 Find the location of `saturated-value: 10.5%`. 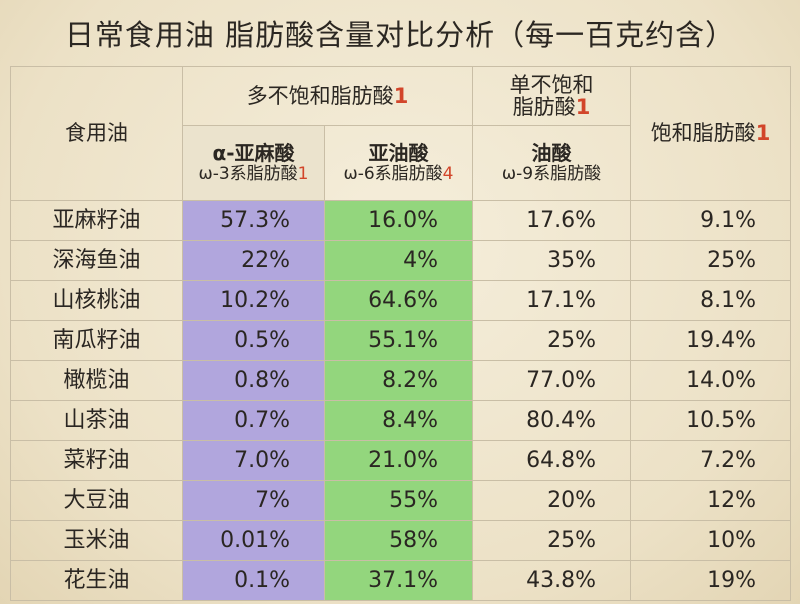

saturated-value: 10.5% is located at coordinates (710, 420).